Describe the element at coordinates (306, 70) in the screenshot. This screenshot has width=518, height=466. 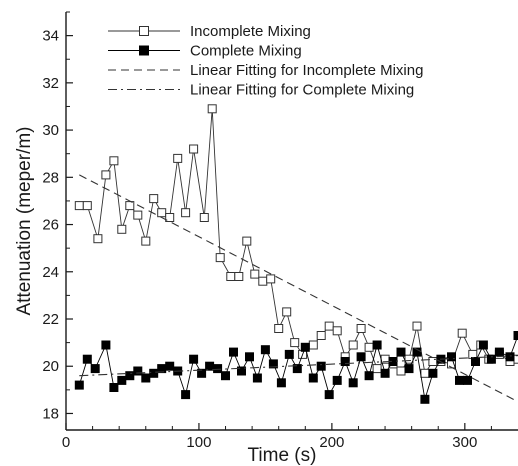
I see `legend-label: Linear Fitting for Incomplete Mixing` at that location.